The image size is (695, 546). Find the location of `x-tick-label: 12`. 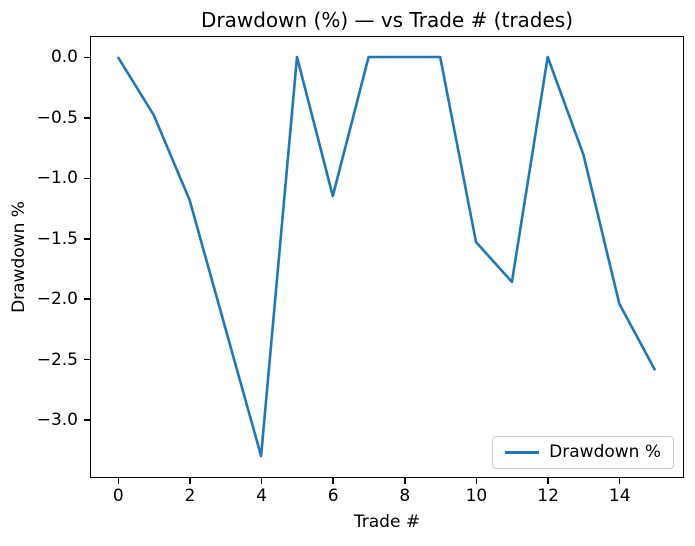

x-tick-label: 12 is located at coordinates (548, 496).